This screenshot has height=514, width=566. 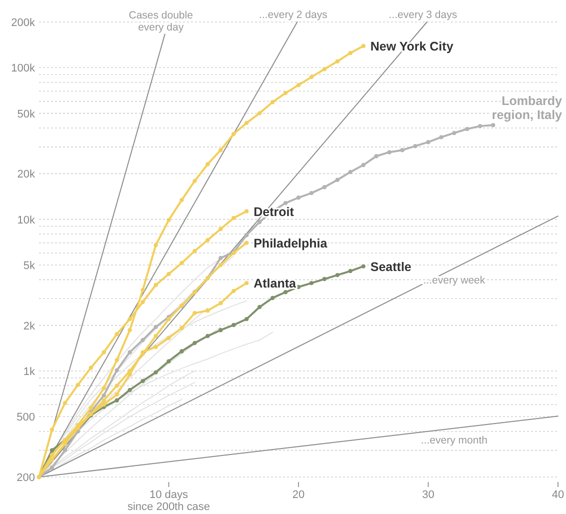 What do you see at coordinates (423, 15) in the screenshot?
I see `series-label: ...every 3 days` at bounding box center [423, 15].